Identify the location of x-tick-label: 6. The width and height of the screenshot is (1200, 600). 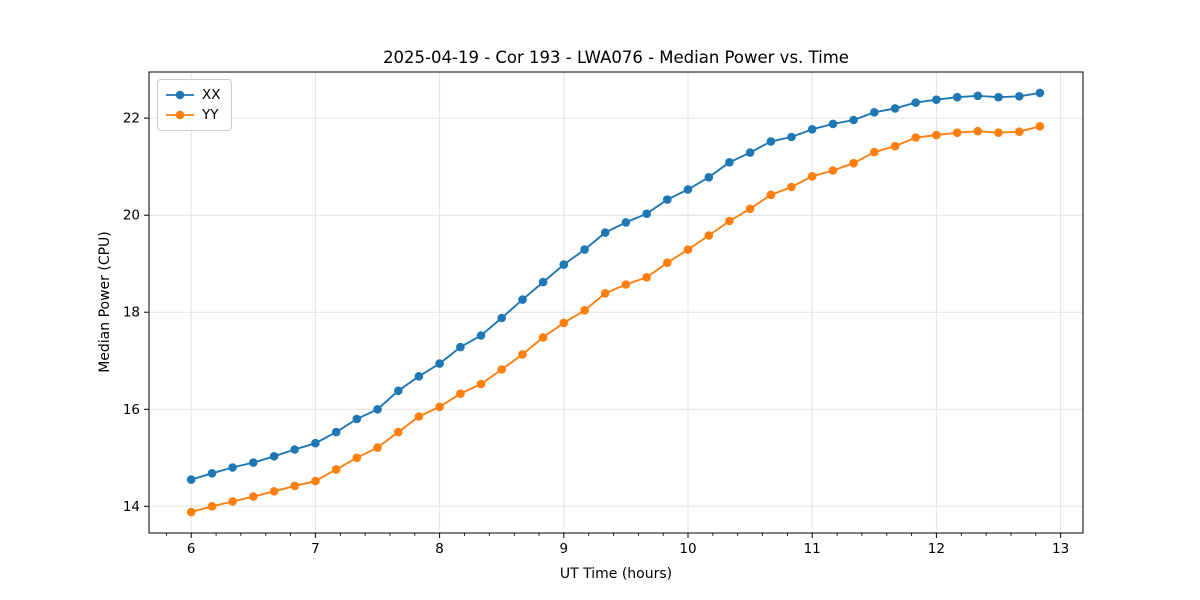
(191, 549).